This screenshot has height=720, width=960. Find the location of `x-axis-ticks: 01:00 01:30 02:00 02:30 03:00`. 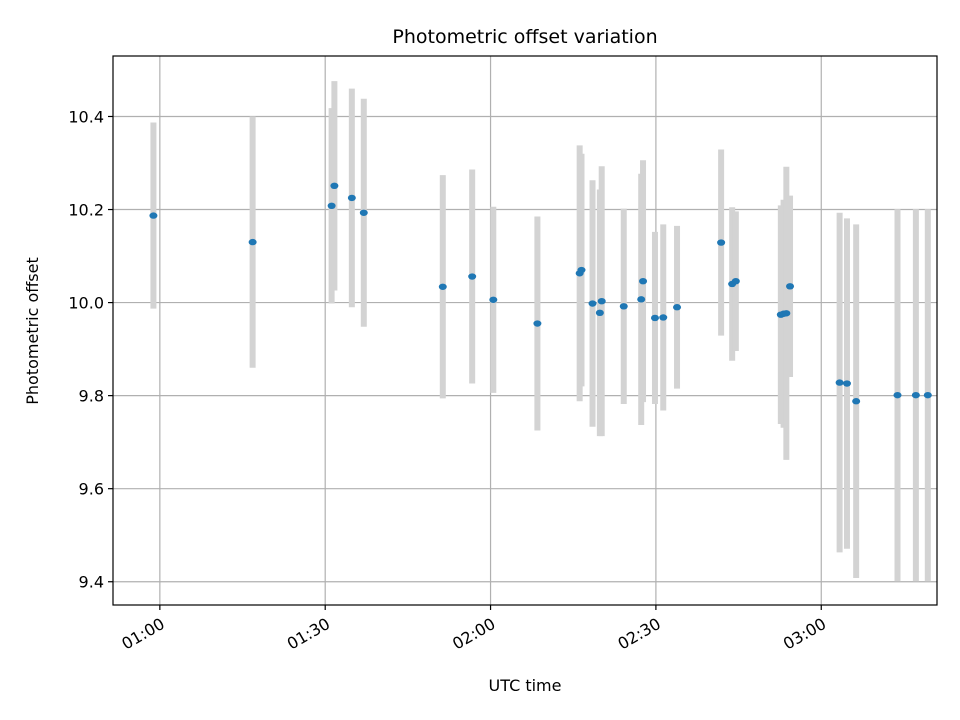

x-axis-ticks: 01:00 01:30 02:00 02:30 03:00 is located at coordinates (473, 629).